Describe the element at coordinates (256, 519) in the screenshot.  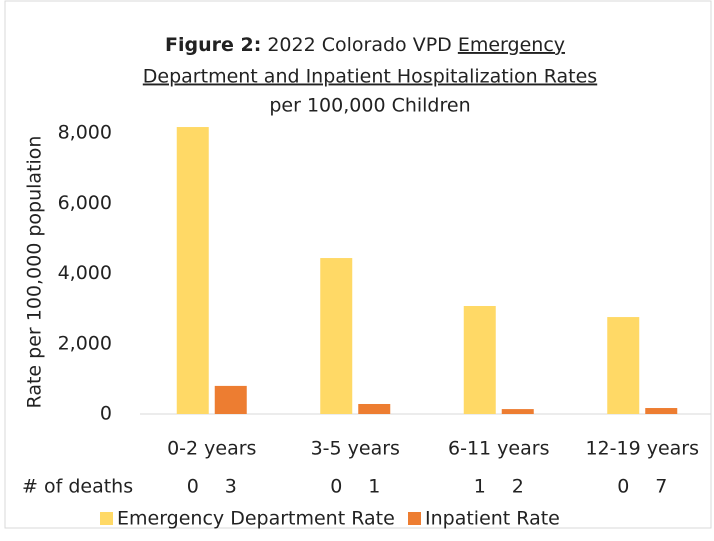
I see `legend-label: Emergency Department Rate` at that location.